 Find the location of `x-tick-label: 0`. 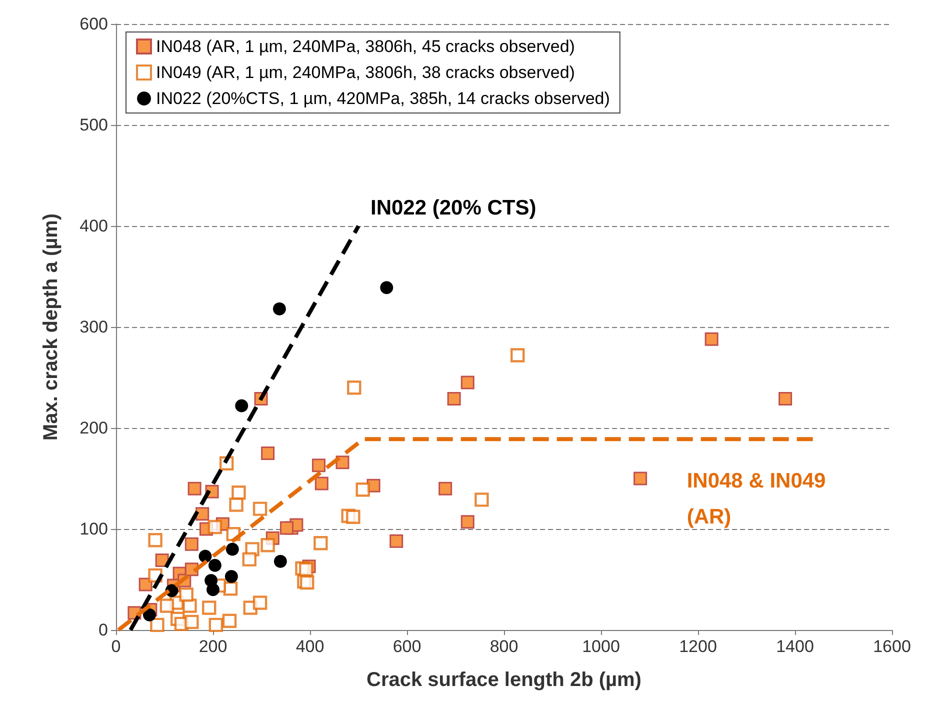

x-tick-label: 0 is located at coordinates (116, 646).